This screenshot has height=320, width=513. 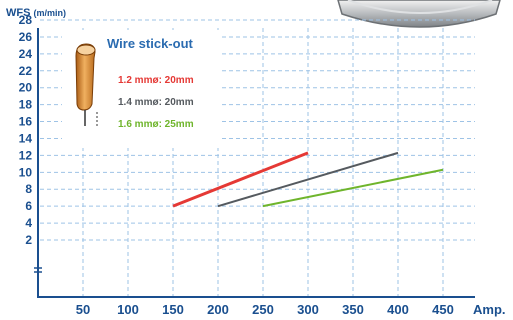 What do you see at coordinates (398, 309) in the screenshot?
I see `x-tick-400: 400` at bounding box center [398, 309].